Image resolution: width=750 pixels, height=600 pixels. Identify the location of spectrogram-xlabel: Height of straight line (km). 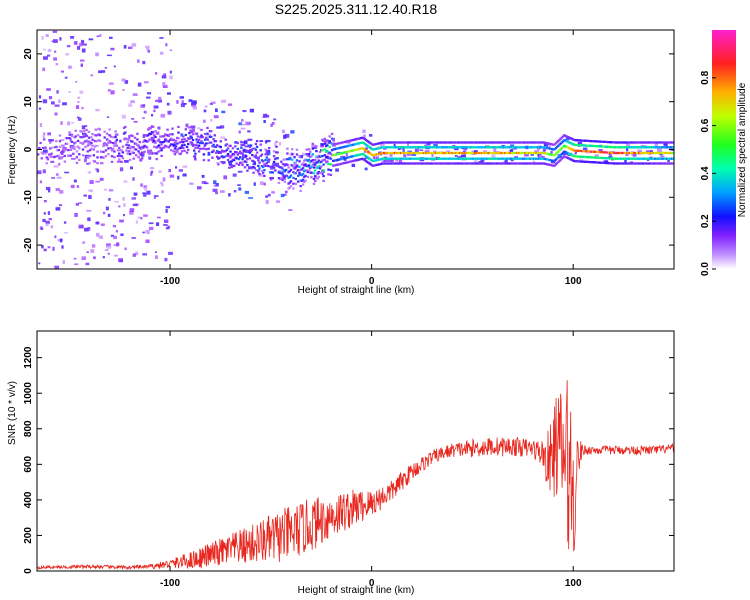
(356, 290).